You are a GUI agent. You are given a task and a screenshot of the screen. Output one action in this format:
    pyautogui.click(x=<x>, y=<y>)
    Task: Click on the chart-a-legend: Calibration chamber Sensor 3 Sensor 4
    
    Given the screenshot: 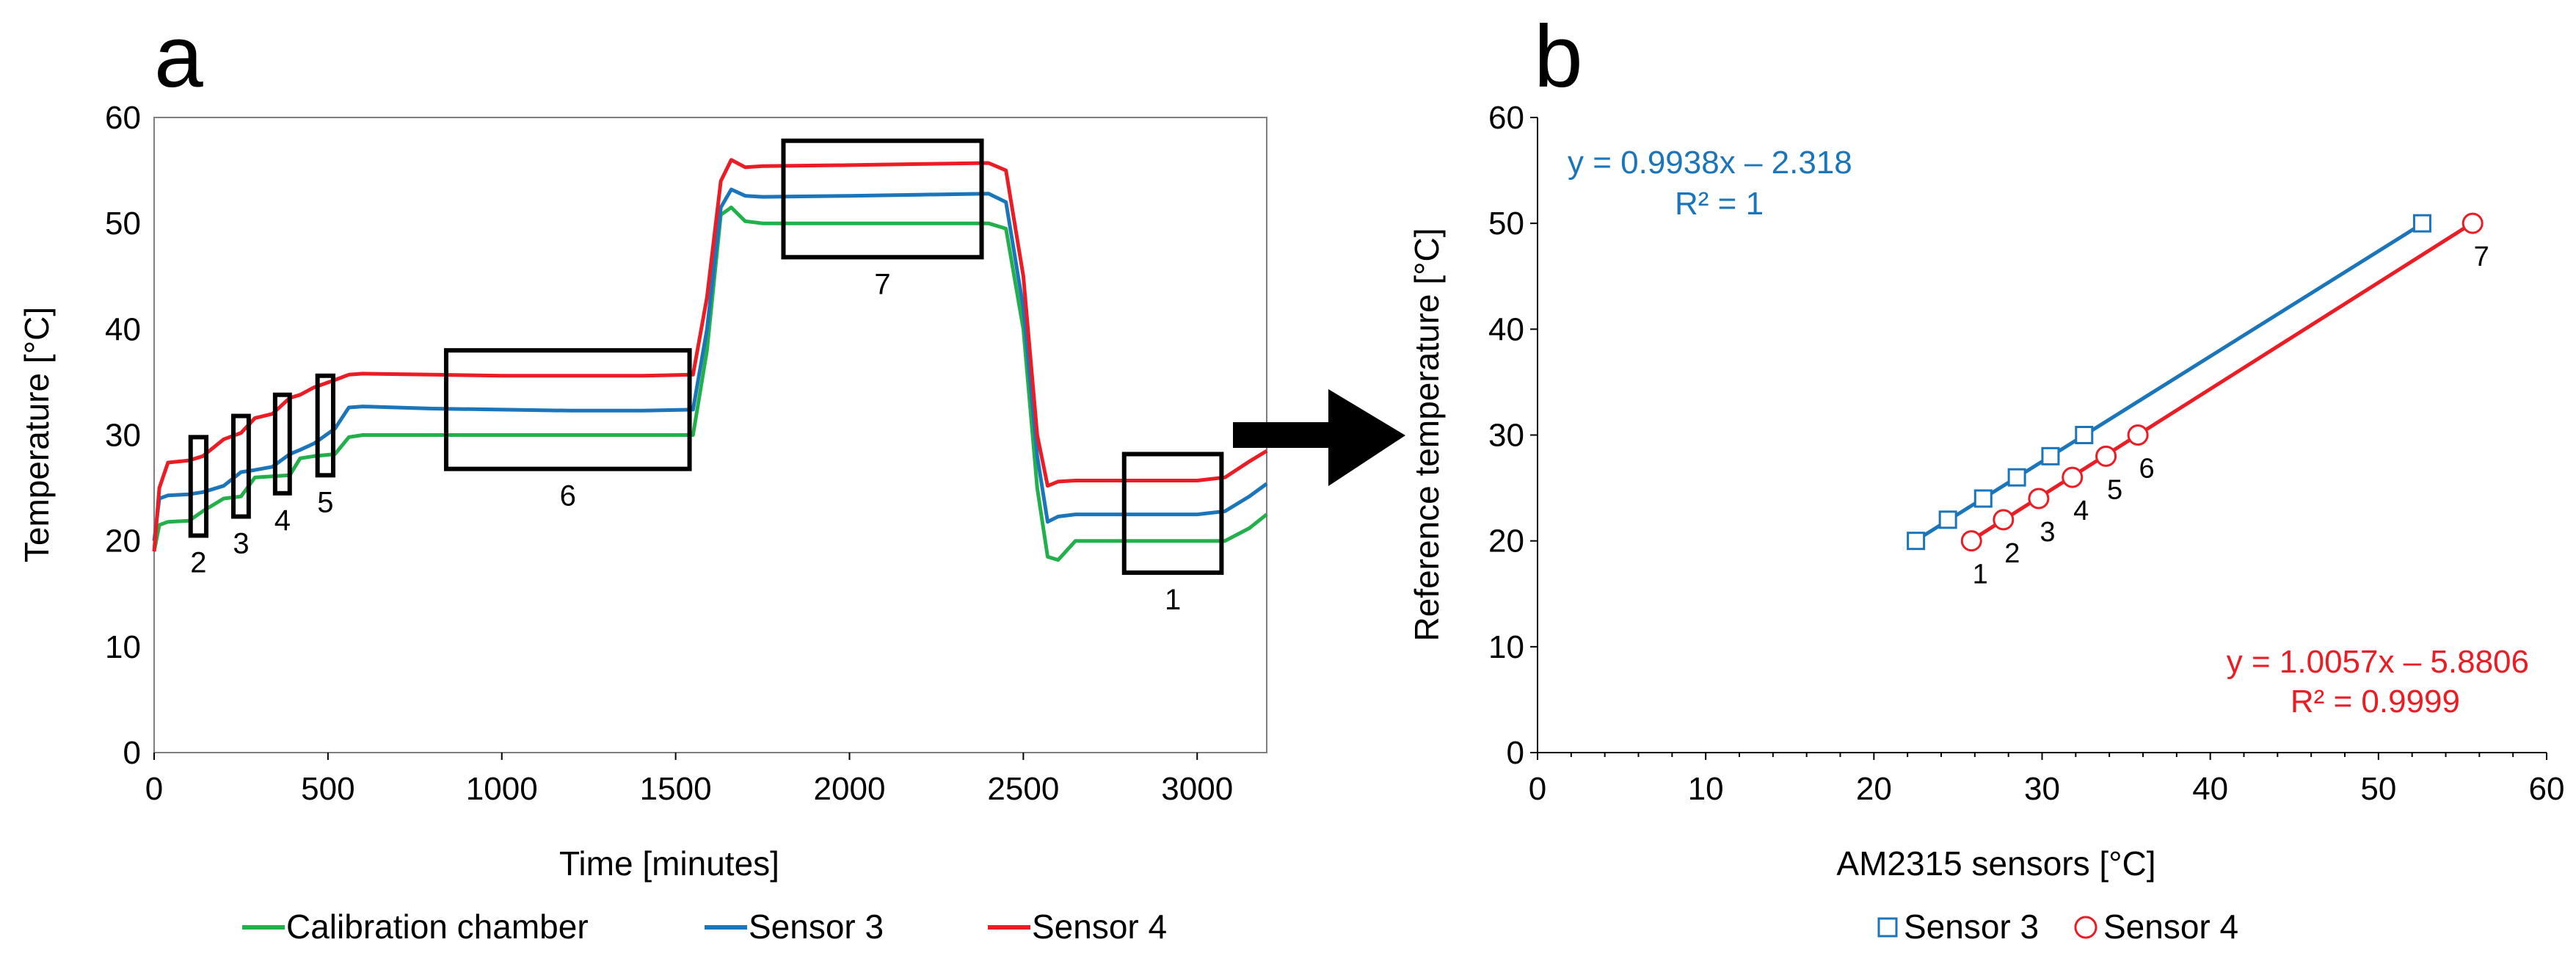 What is the action you would take?
    pyautogui.click(x=704, y=927)
    